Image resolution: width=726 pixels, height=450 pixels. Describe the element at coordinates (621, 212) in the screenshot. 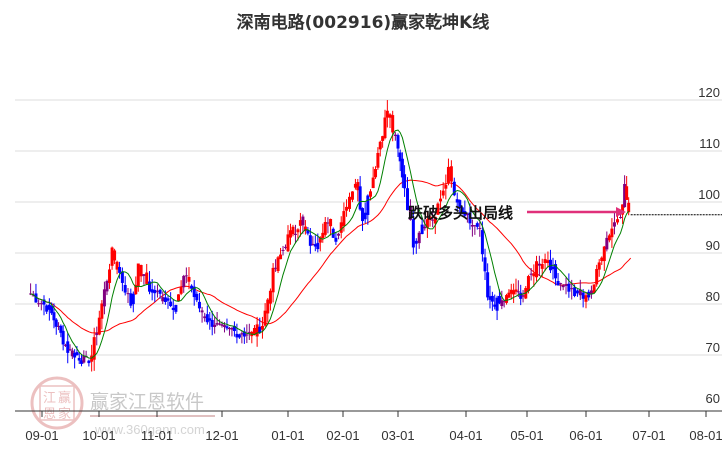

I see `arrow-head-icon` at that location.